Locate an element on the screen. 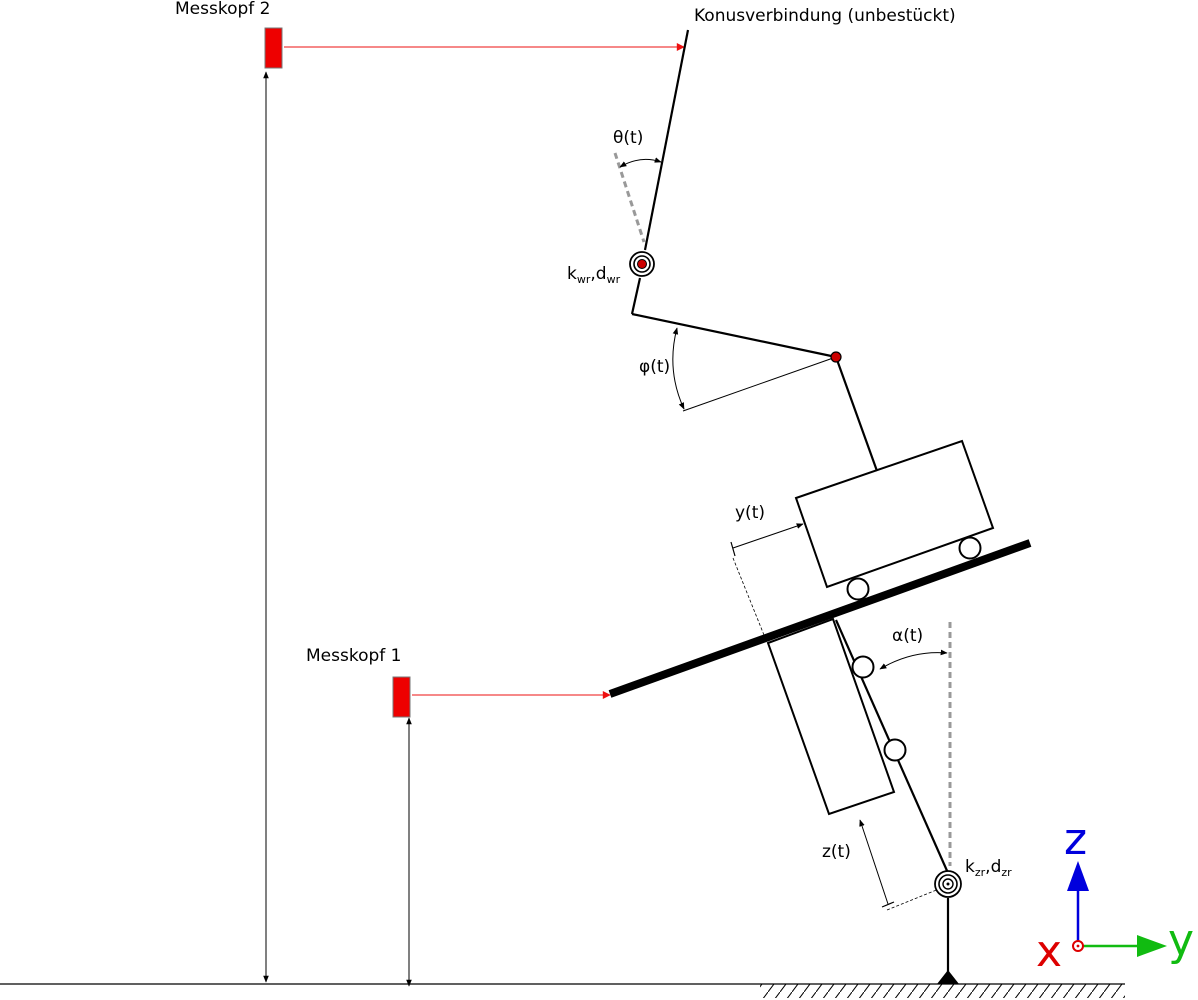  ground is located at coordinates (562, 990).